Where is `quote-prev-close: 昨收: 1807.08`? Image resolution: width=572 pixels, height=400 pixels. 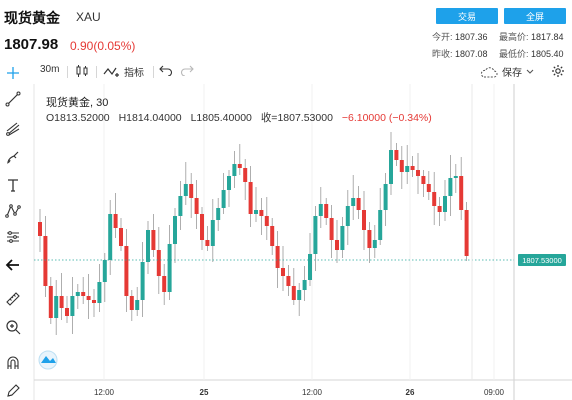 quote-prev-close: 昨收: 1807.08 is located at coordinates (460, 54).